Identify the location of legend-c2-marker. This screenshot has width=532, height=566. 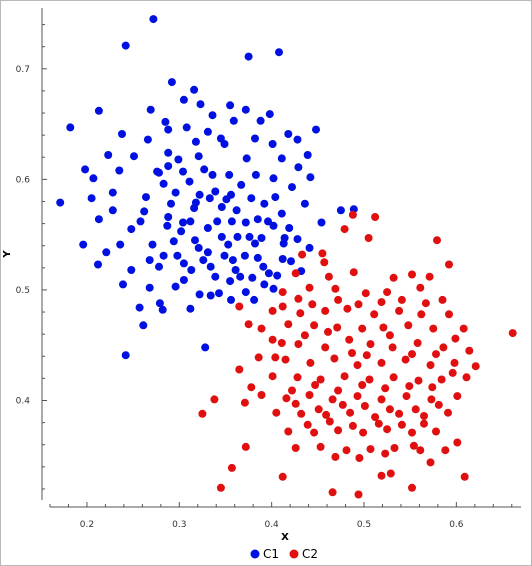
(294, 554).